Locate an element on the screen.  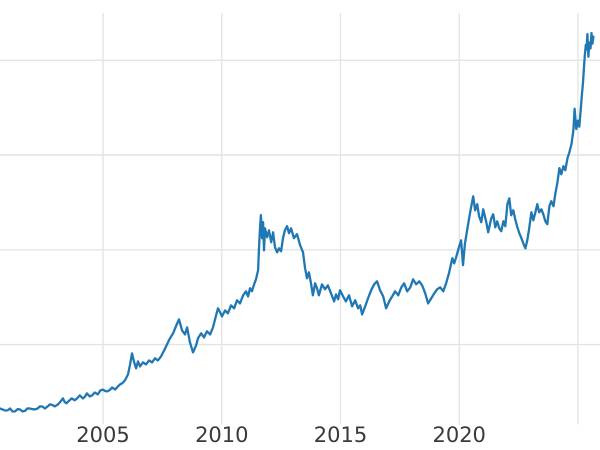
x-axis-tick-labels: 2005 2010 2015 2020 is located at coordinates (281, 435).